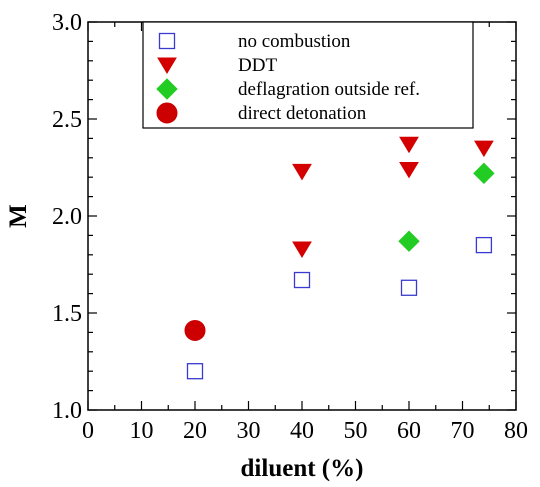  I want to click on x-tick-label: 0, so click(88, 431).